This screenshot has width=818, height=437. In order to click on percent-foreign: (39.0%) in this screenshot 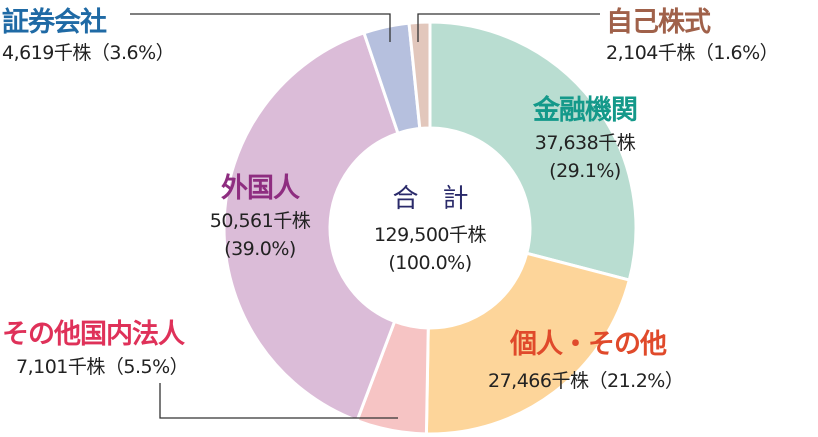, I will do `click(260, 249)`.